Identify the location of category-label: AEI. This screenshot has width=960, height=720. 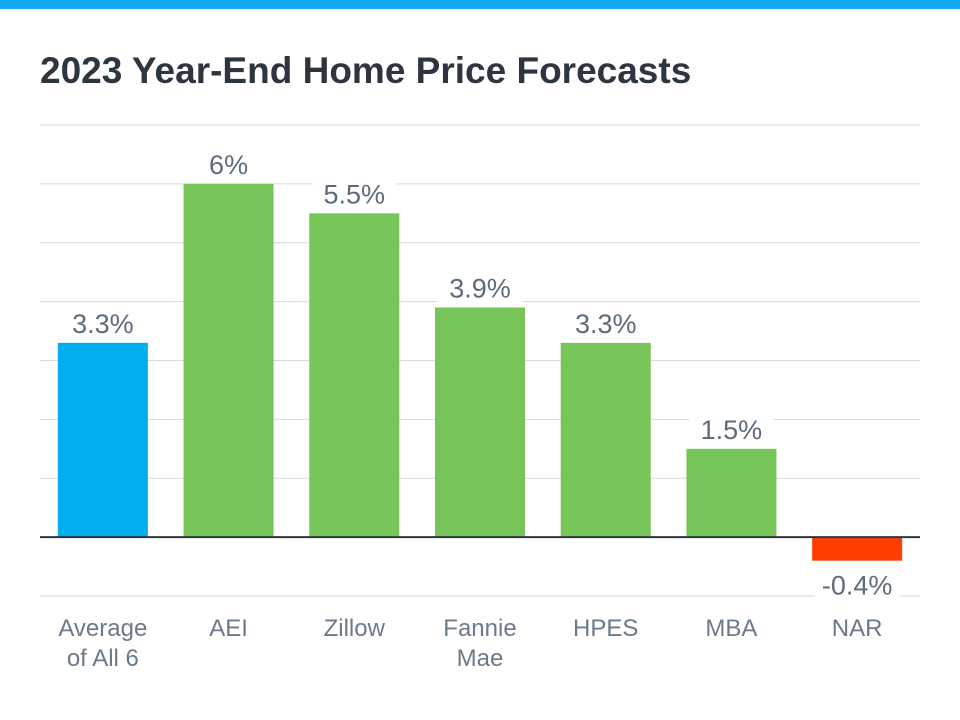
(228, 628).